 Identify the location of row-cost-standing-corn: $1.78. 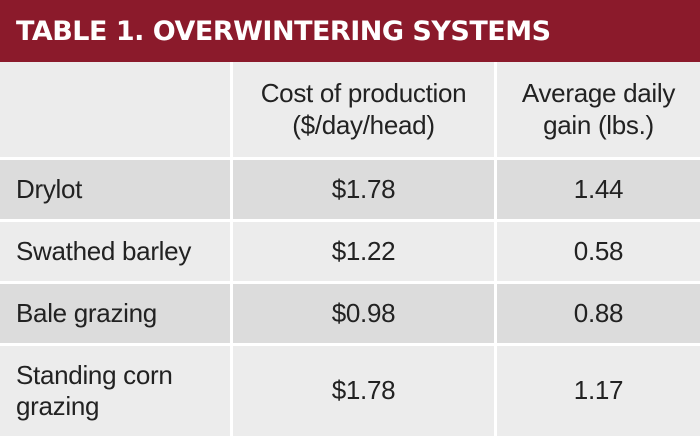
(362, 389).